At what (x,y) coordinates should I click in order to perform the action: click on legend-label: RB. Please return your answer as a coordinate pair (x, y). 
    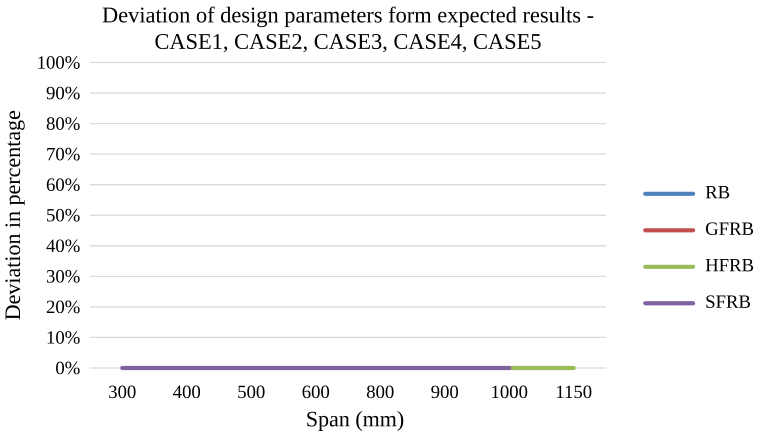
    Looking at the image, I should click on (718, 192).